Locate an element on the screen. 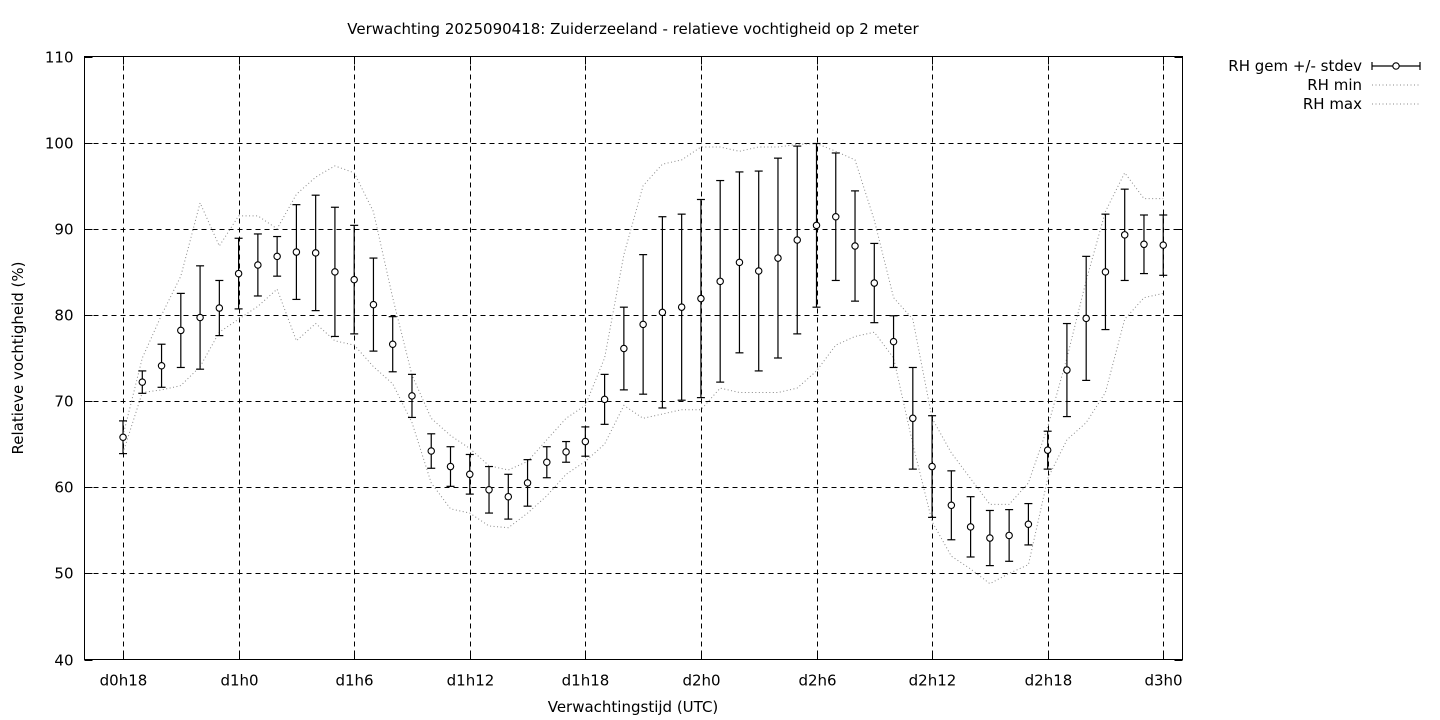 Image resolution: width=1440 pixels, height=720 pixels. legend-label: RH min is located at coordinates (1334, 85).